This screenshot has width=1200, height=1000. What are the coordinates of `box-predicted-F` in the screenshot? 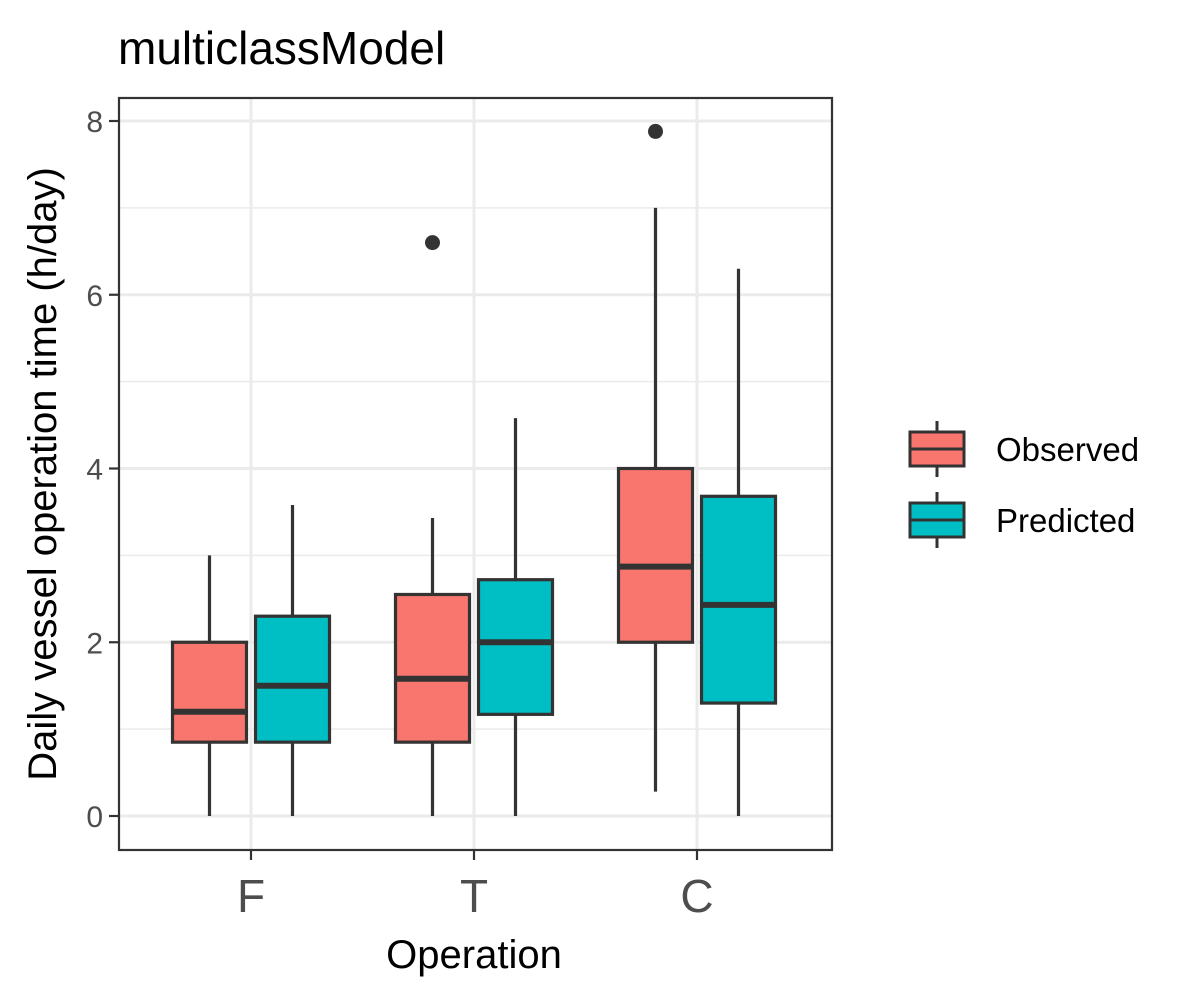 It's located at (292, 660).